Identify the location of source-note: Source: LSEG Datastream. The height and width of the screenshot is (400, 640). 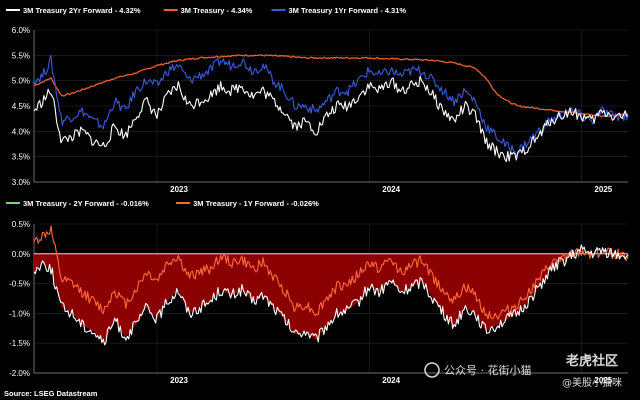
(51, 393).